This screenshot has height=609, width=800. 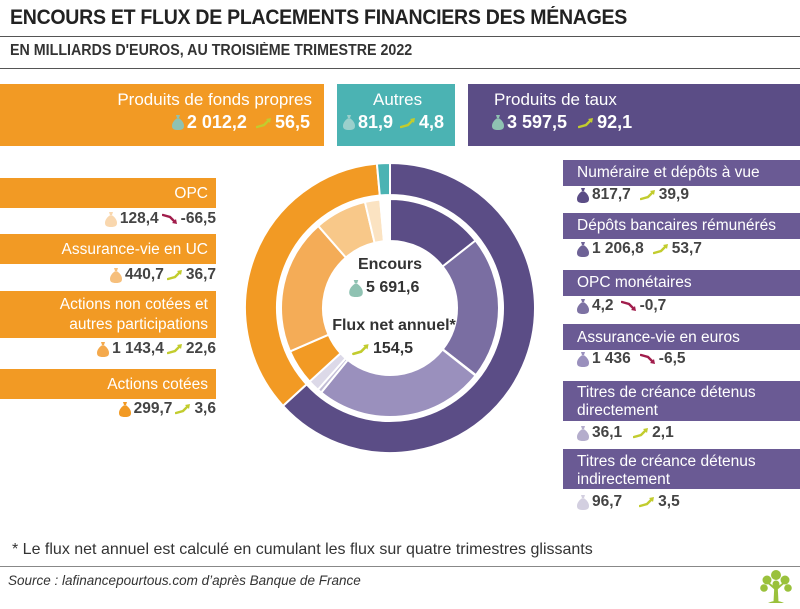 What do you see at coordinates (162, 115) in the screenshot?
I see `header-equity: Produits de fonds propres 2 012,2 56,5` at bounding box center [162, 115].